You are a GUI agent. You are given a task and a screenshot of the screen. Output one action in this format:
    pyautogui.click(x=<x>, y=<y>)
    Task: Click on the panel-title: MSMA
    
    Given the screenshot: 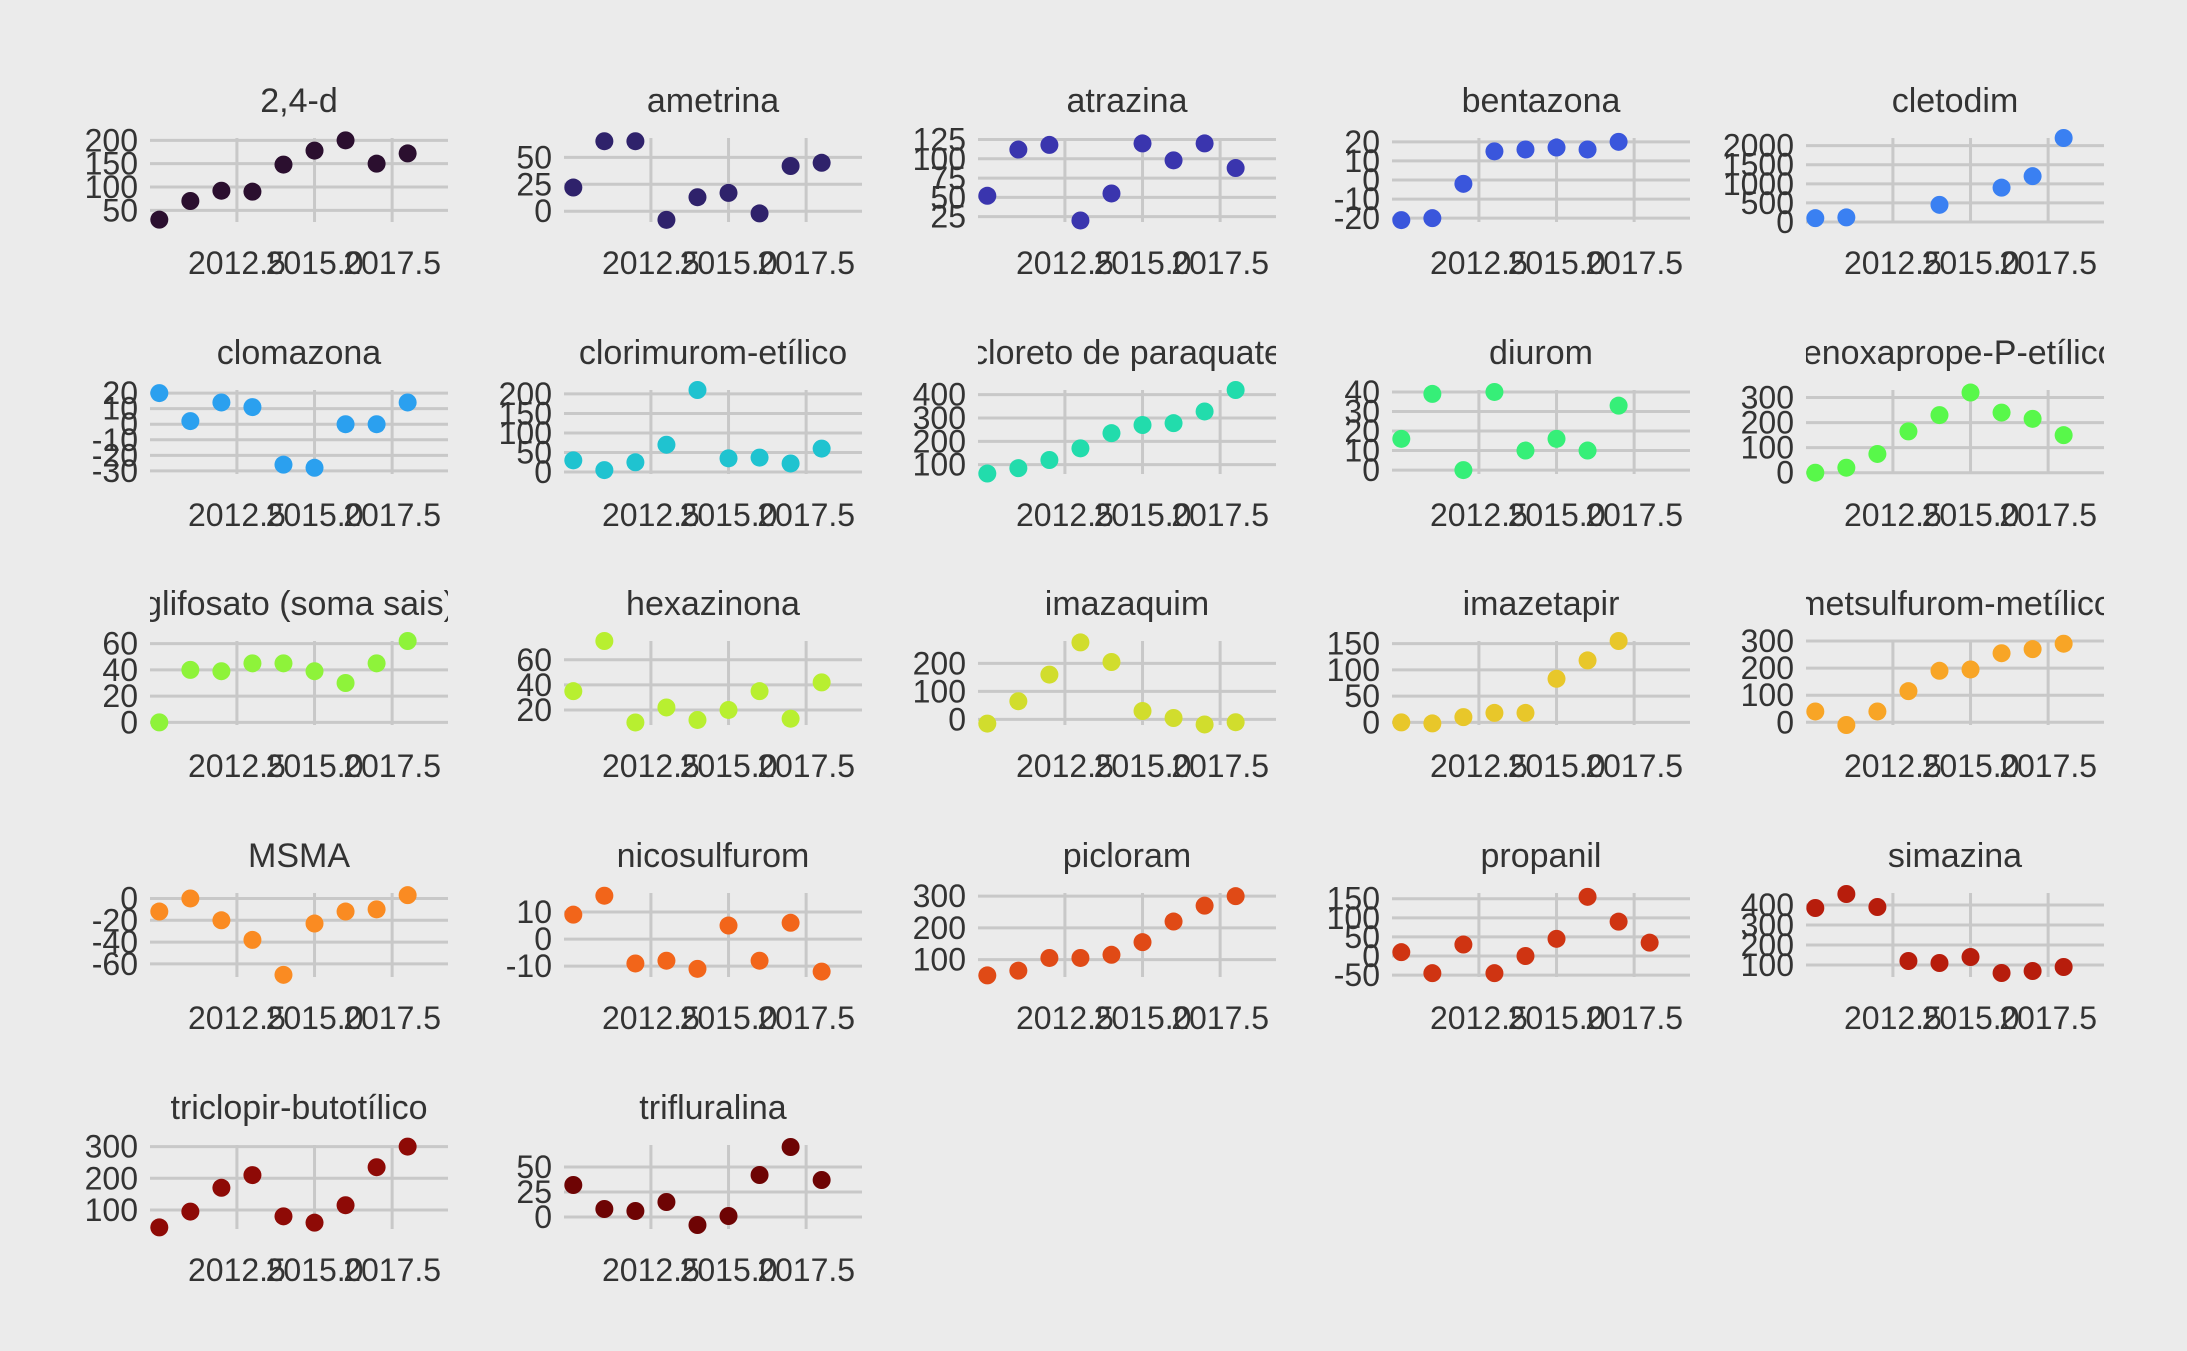 What is the action you would take?
    pyautogui.click(x=299, y=856)
    